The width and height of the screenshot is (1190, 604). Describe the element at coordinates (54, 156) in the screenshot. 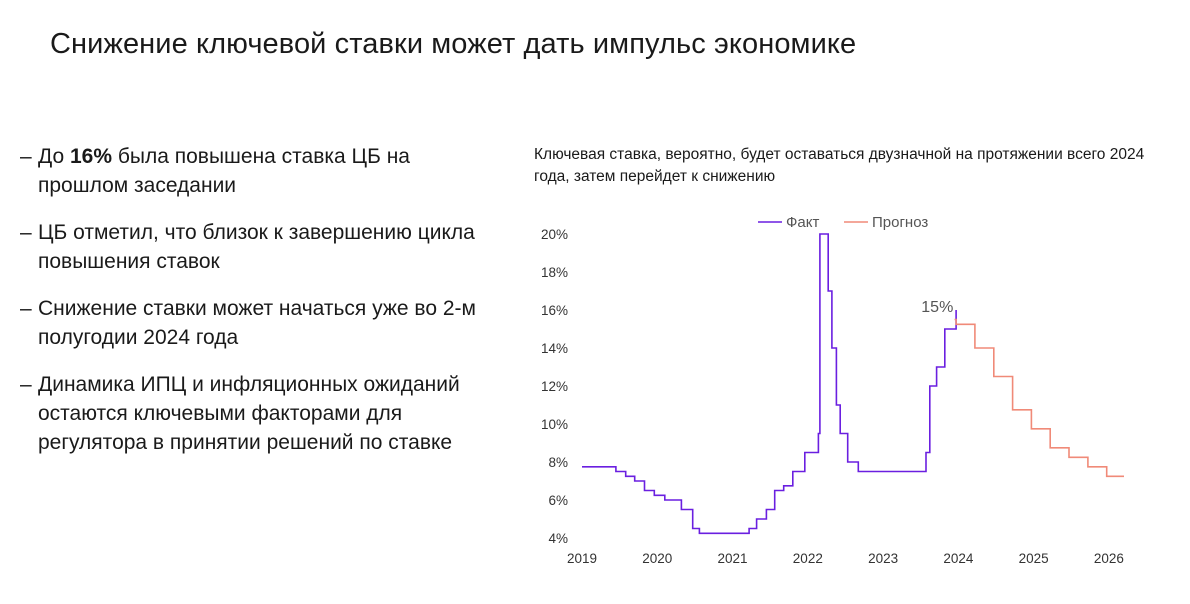

I see `bullet-prefix: До` at that location.